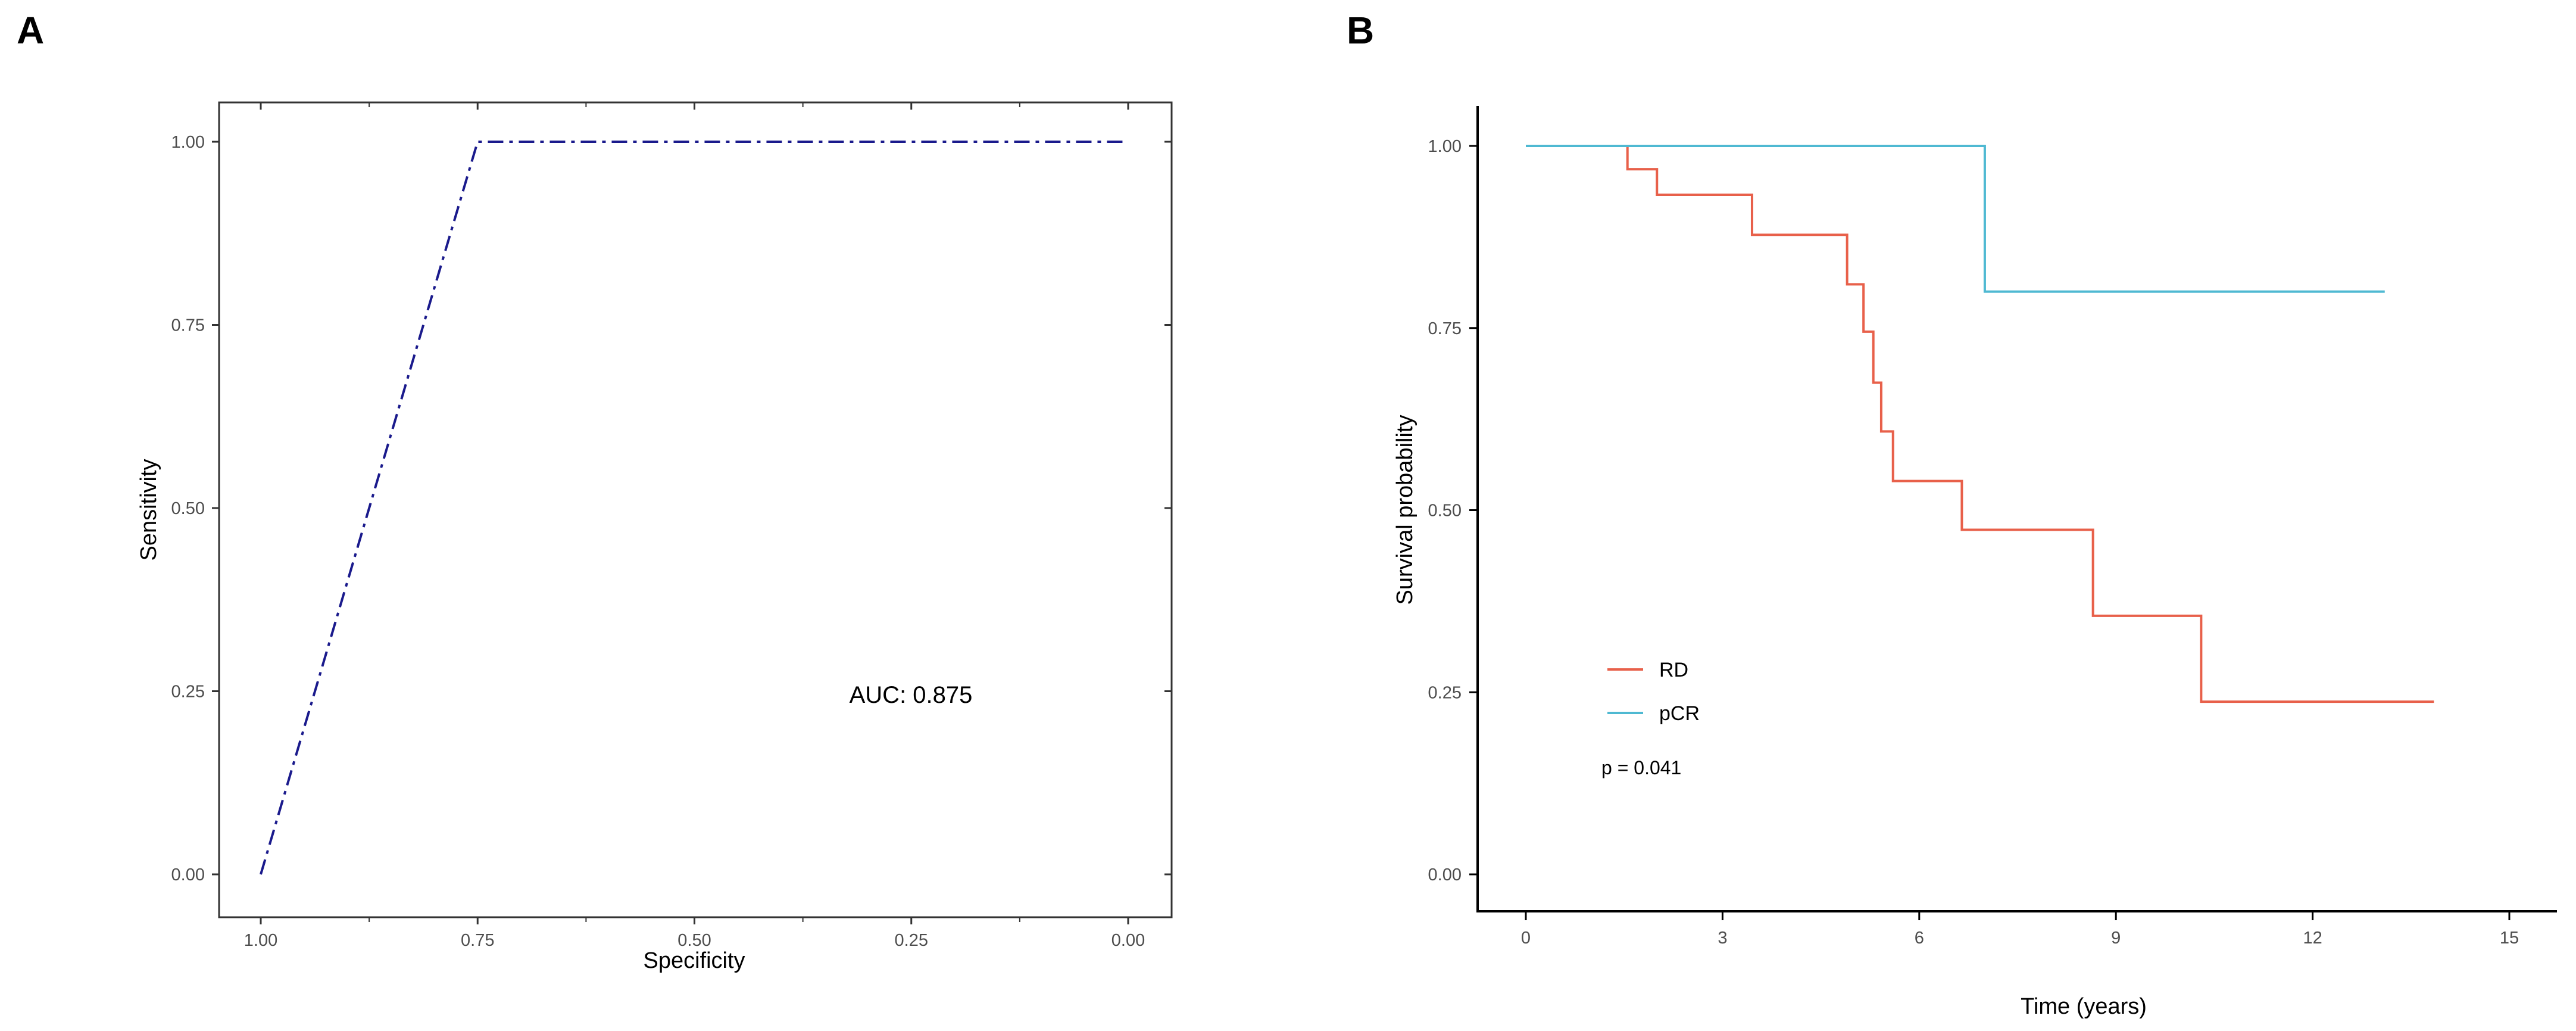 The image size is (2576, 1031). Describe the element at coordinates (477, 940) in the screenshot. I see `x-tick-label: 0.75` at that location.